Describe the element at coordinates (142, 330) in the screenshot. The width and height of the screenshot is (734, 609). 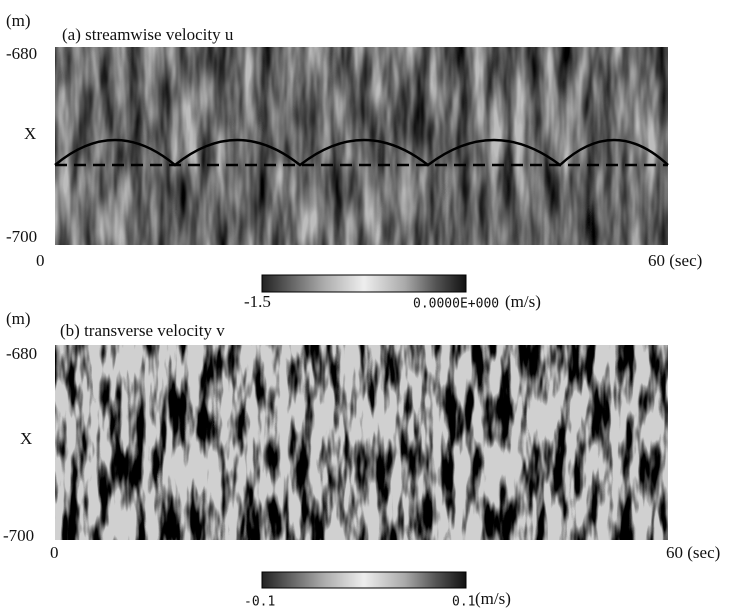
I see `panel-title: (b) transverse velocity v` at that location.